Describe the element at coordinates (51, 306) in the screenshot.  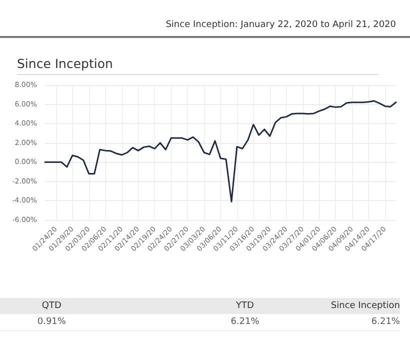
I see `text: QTD` at that location.